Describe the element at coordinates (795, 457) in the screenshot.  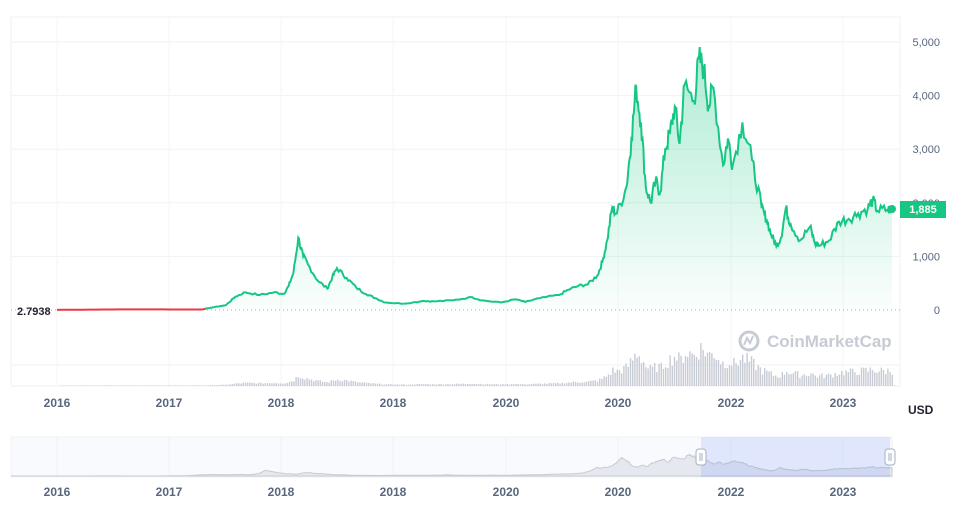
I see `navigator-selection` at that location.